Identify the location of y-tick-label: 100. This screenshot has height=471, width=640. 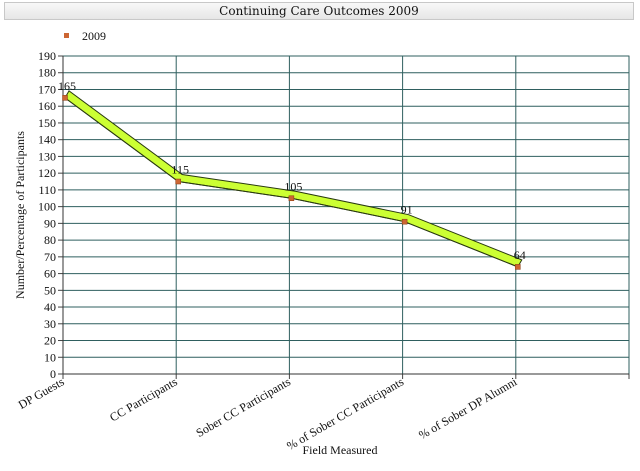
(47, 207).